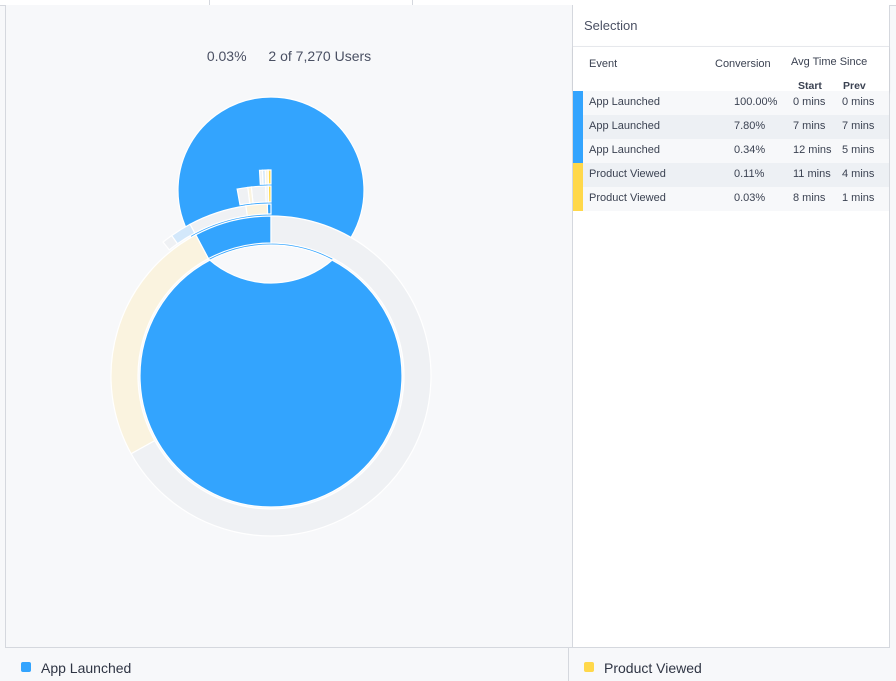  Describe the element at coordinates (743, 64) in the screenshot. I see `header-conversion: Conversion` at that location.